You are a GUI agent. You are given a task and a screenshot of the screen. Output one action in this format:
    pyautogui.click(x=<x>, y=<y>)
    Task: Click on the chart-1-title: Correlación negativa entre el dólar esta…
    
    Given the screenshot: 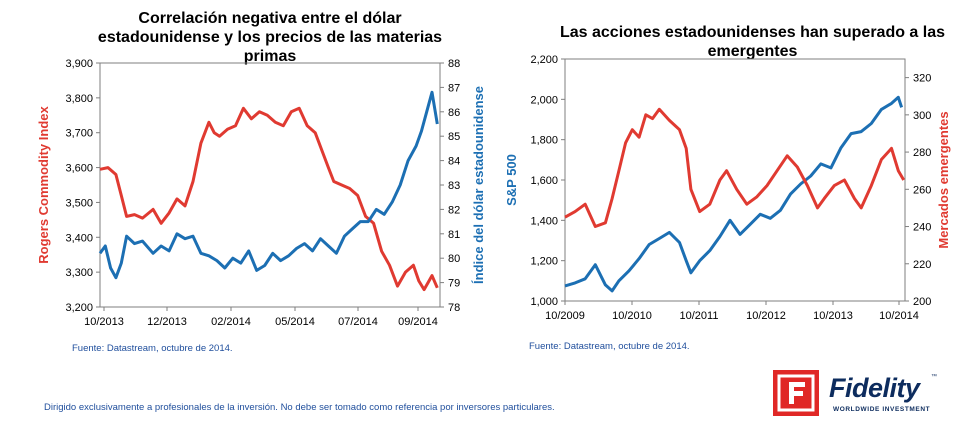 What is the action you would take?
    pyautogui.click(x=270, y=37)
    